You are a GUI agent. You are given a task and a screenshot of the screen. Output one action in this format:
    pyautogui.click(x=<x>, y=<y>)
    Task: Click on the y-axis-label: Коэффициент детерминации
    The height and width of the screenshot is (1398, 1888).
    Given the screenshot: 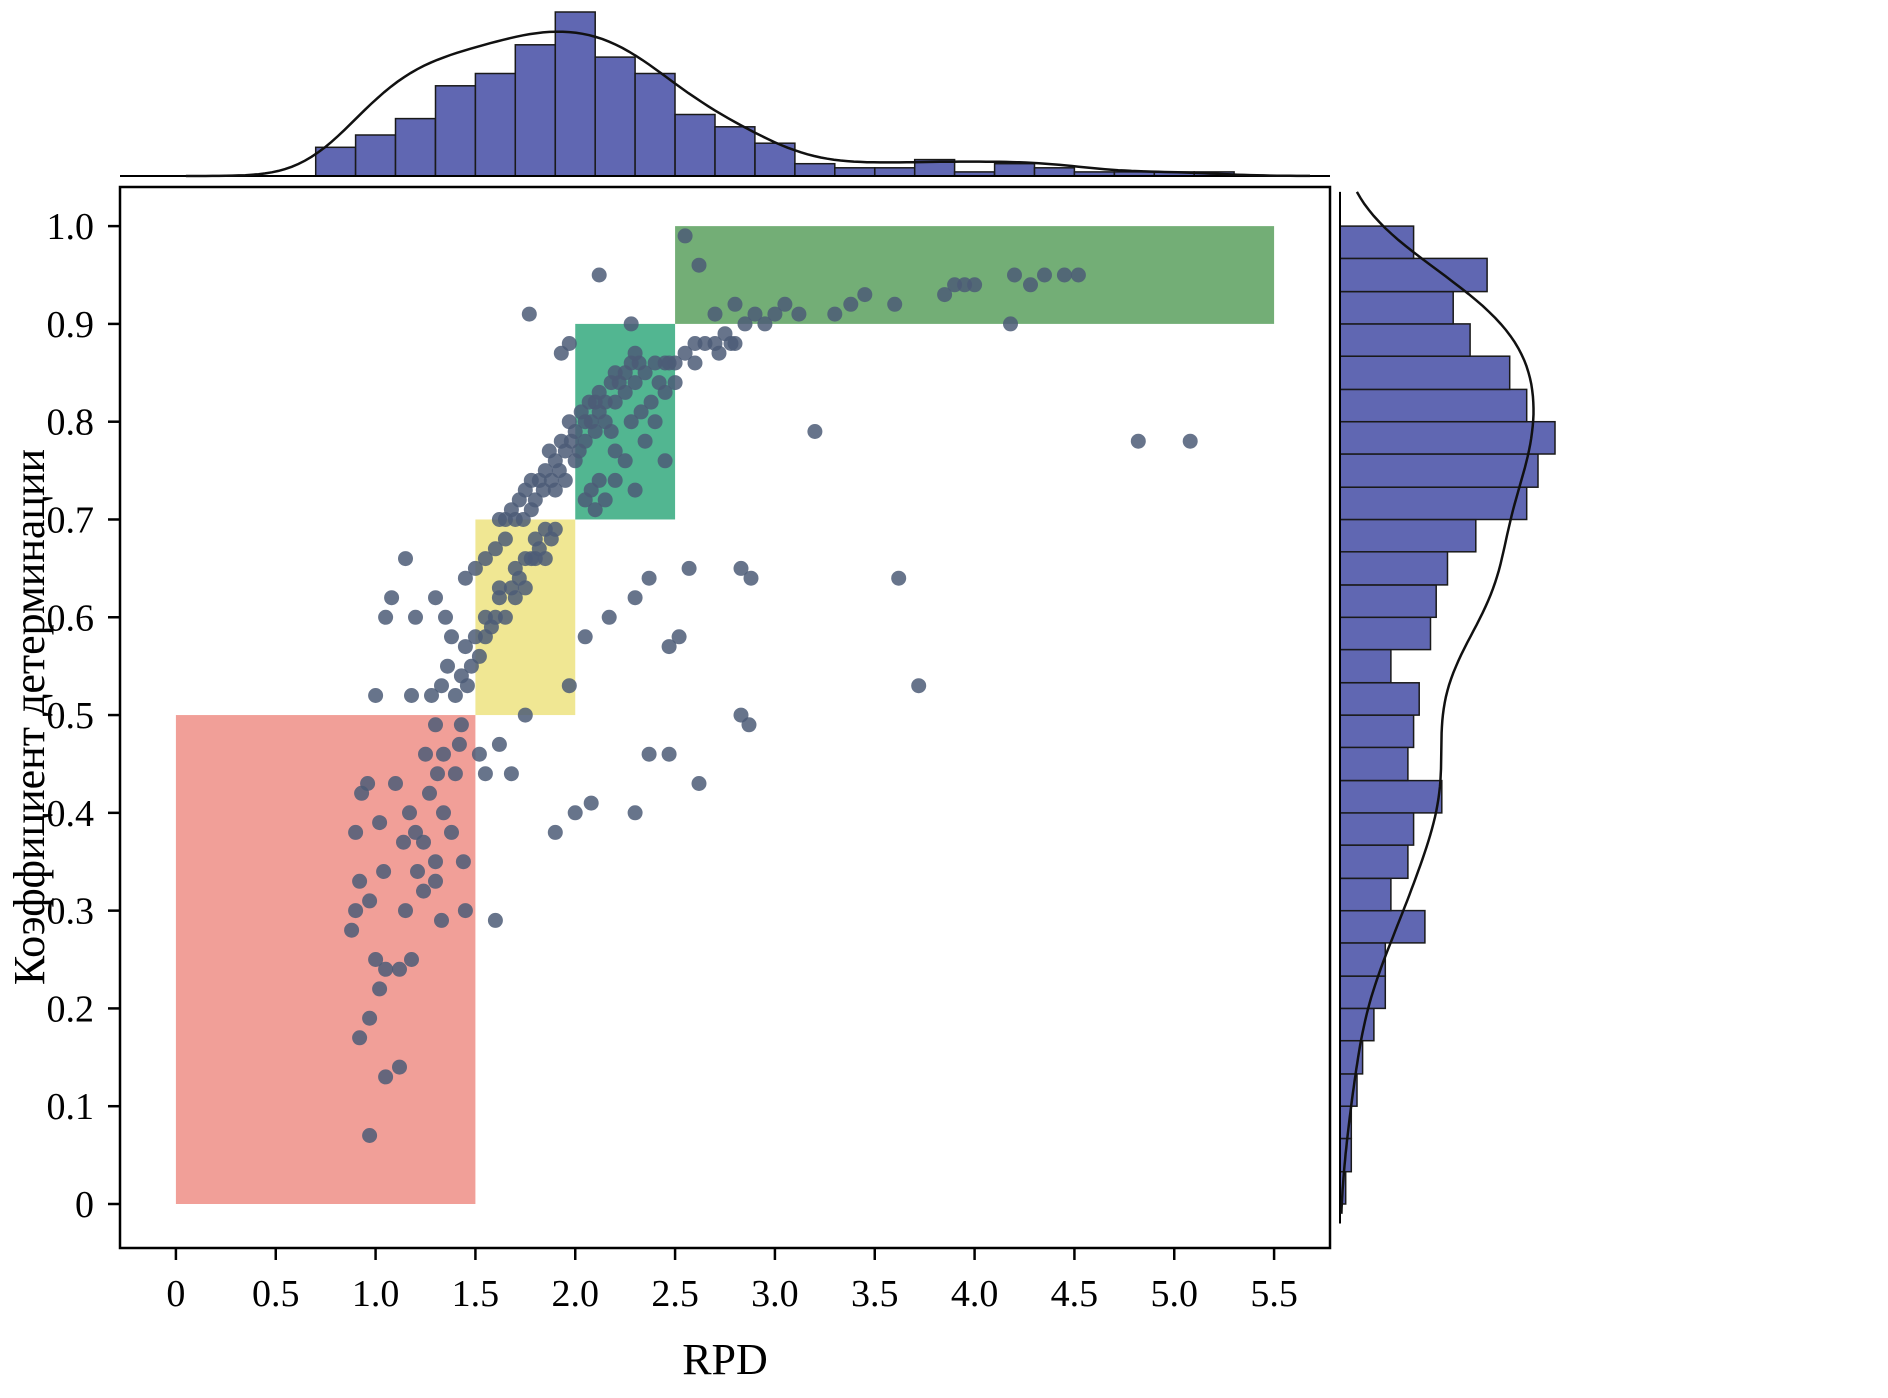 What is the action you would take?
    pyautogui.click(x=29, y=717)
    